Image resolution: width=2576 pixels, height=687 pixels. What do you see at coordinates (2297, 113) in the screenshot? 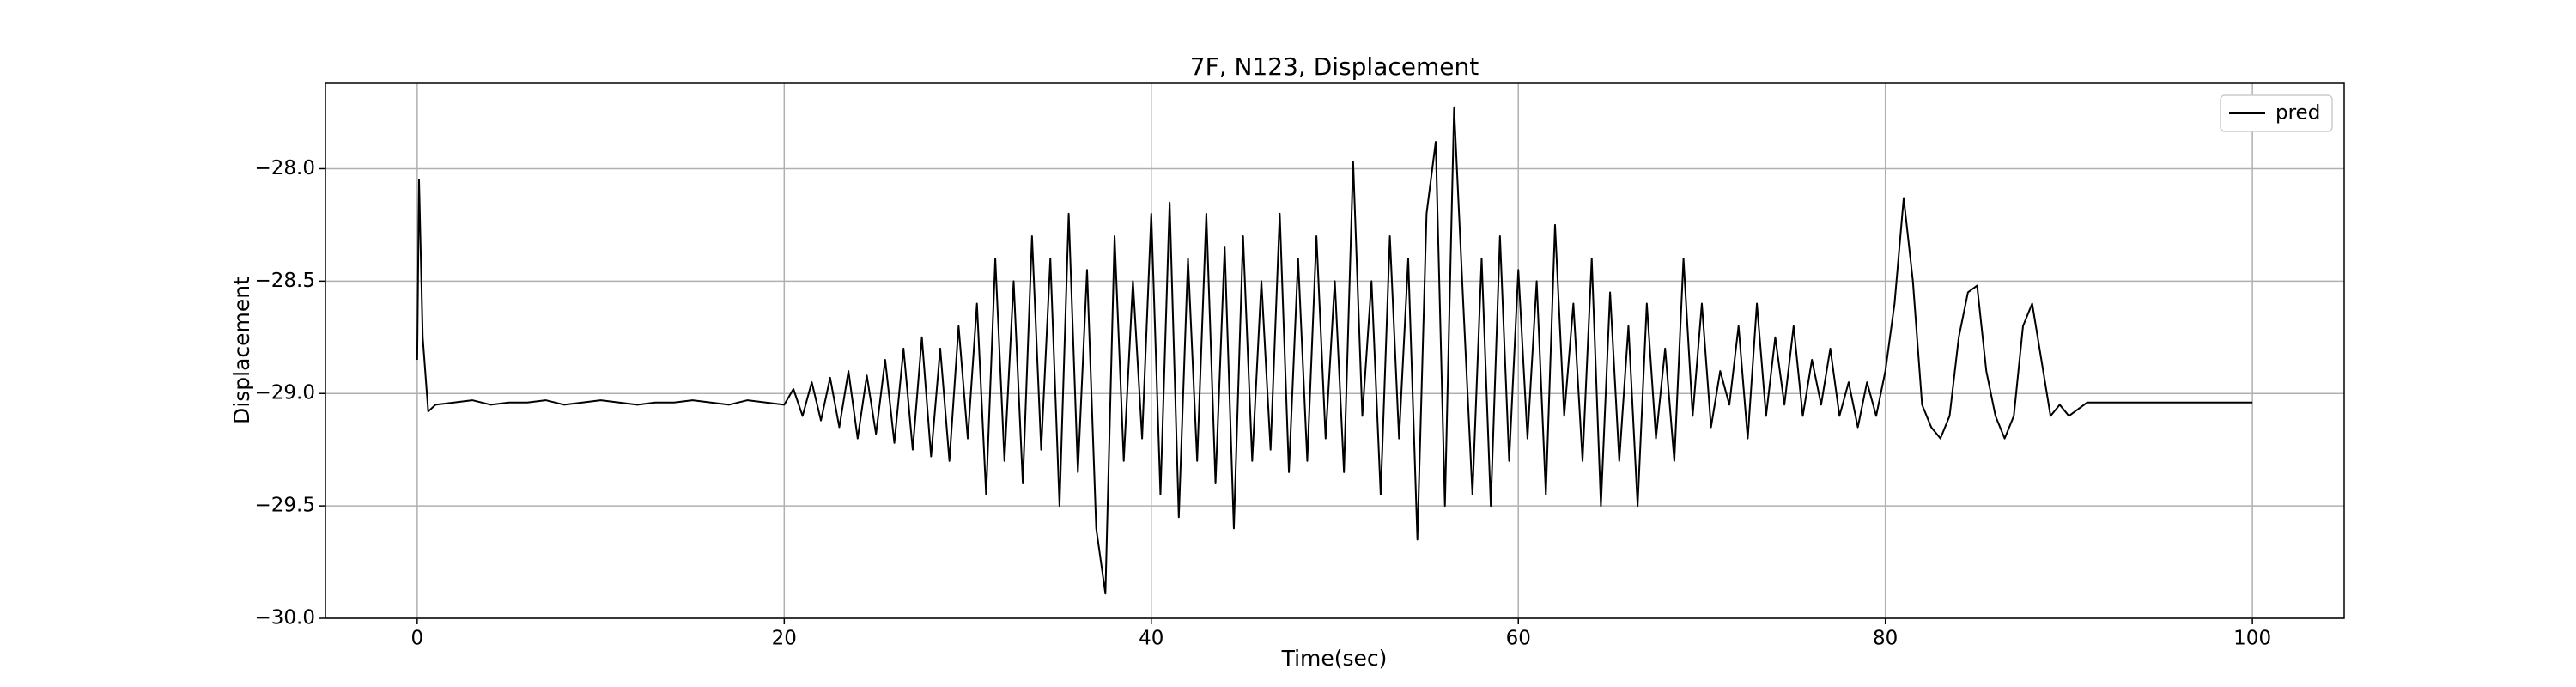
I see `legend-label: pred` at bounding box center [2297, 113].